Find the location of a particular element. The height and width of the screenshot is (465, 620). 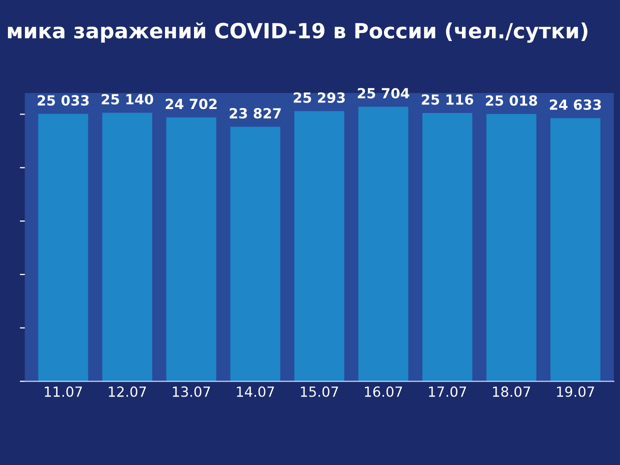

data-label: 23 827 is located at coordinates (255, 113).